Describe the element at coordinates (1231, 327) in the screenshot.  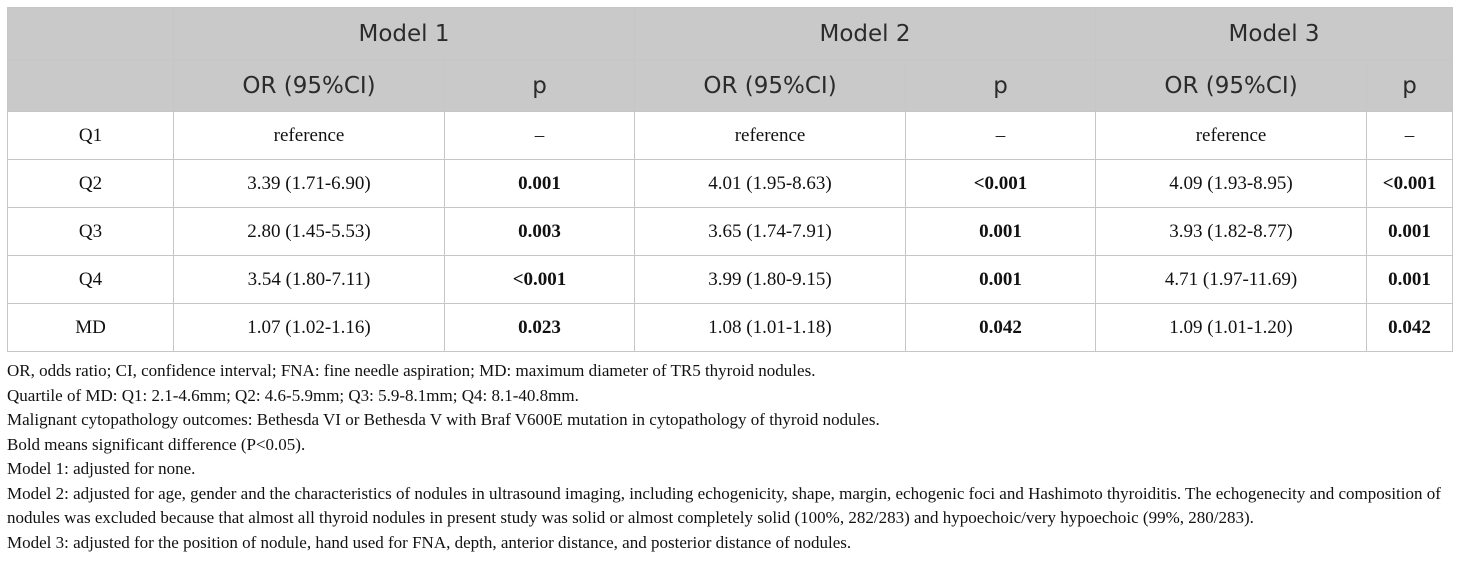
I see `or-cell: 1.09 (1.01-1.20)` at that location.